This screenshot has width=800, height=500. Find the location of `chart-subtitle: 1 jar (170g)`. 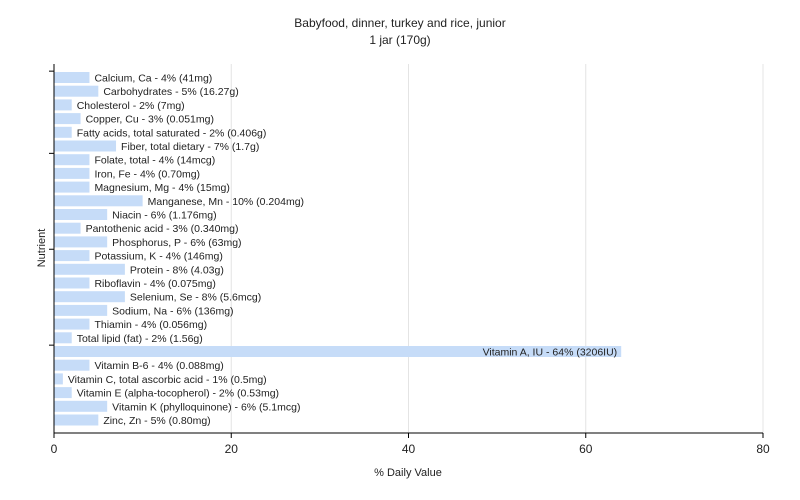

chart-subtitle: 1 jar (170g) is located at coordinates (400, 40).